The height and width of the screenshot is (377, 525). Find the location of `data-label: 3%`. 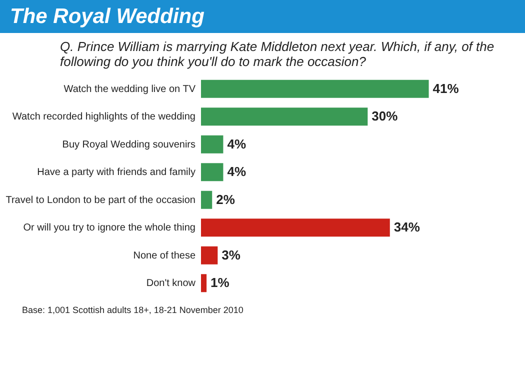

data-label: 3% is located at coordinates (231, 254).